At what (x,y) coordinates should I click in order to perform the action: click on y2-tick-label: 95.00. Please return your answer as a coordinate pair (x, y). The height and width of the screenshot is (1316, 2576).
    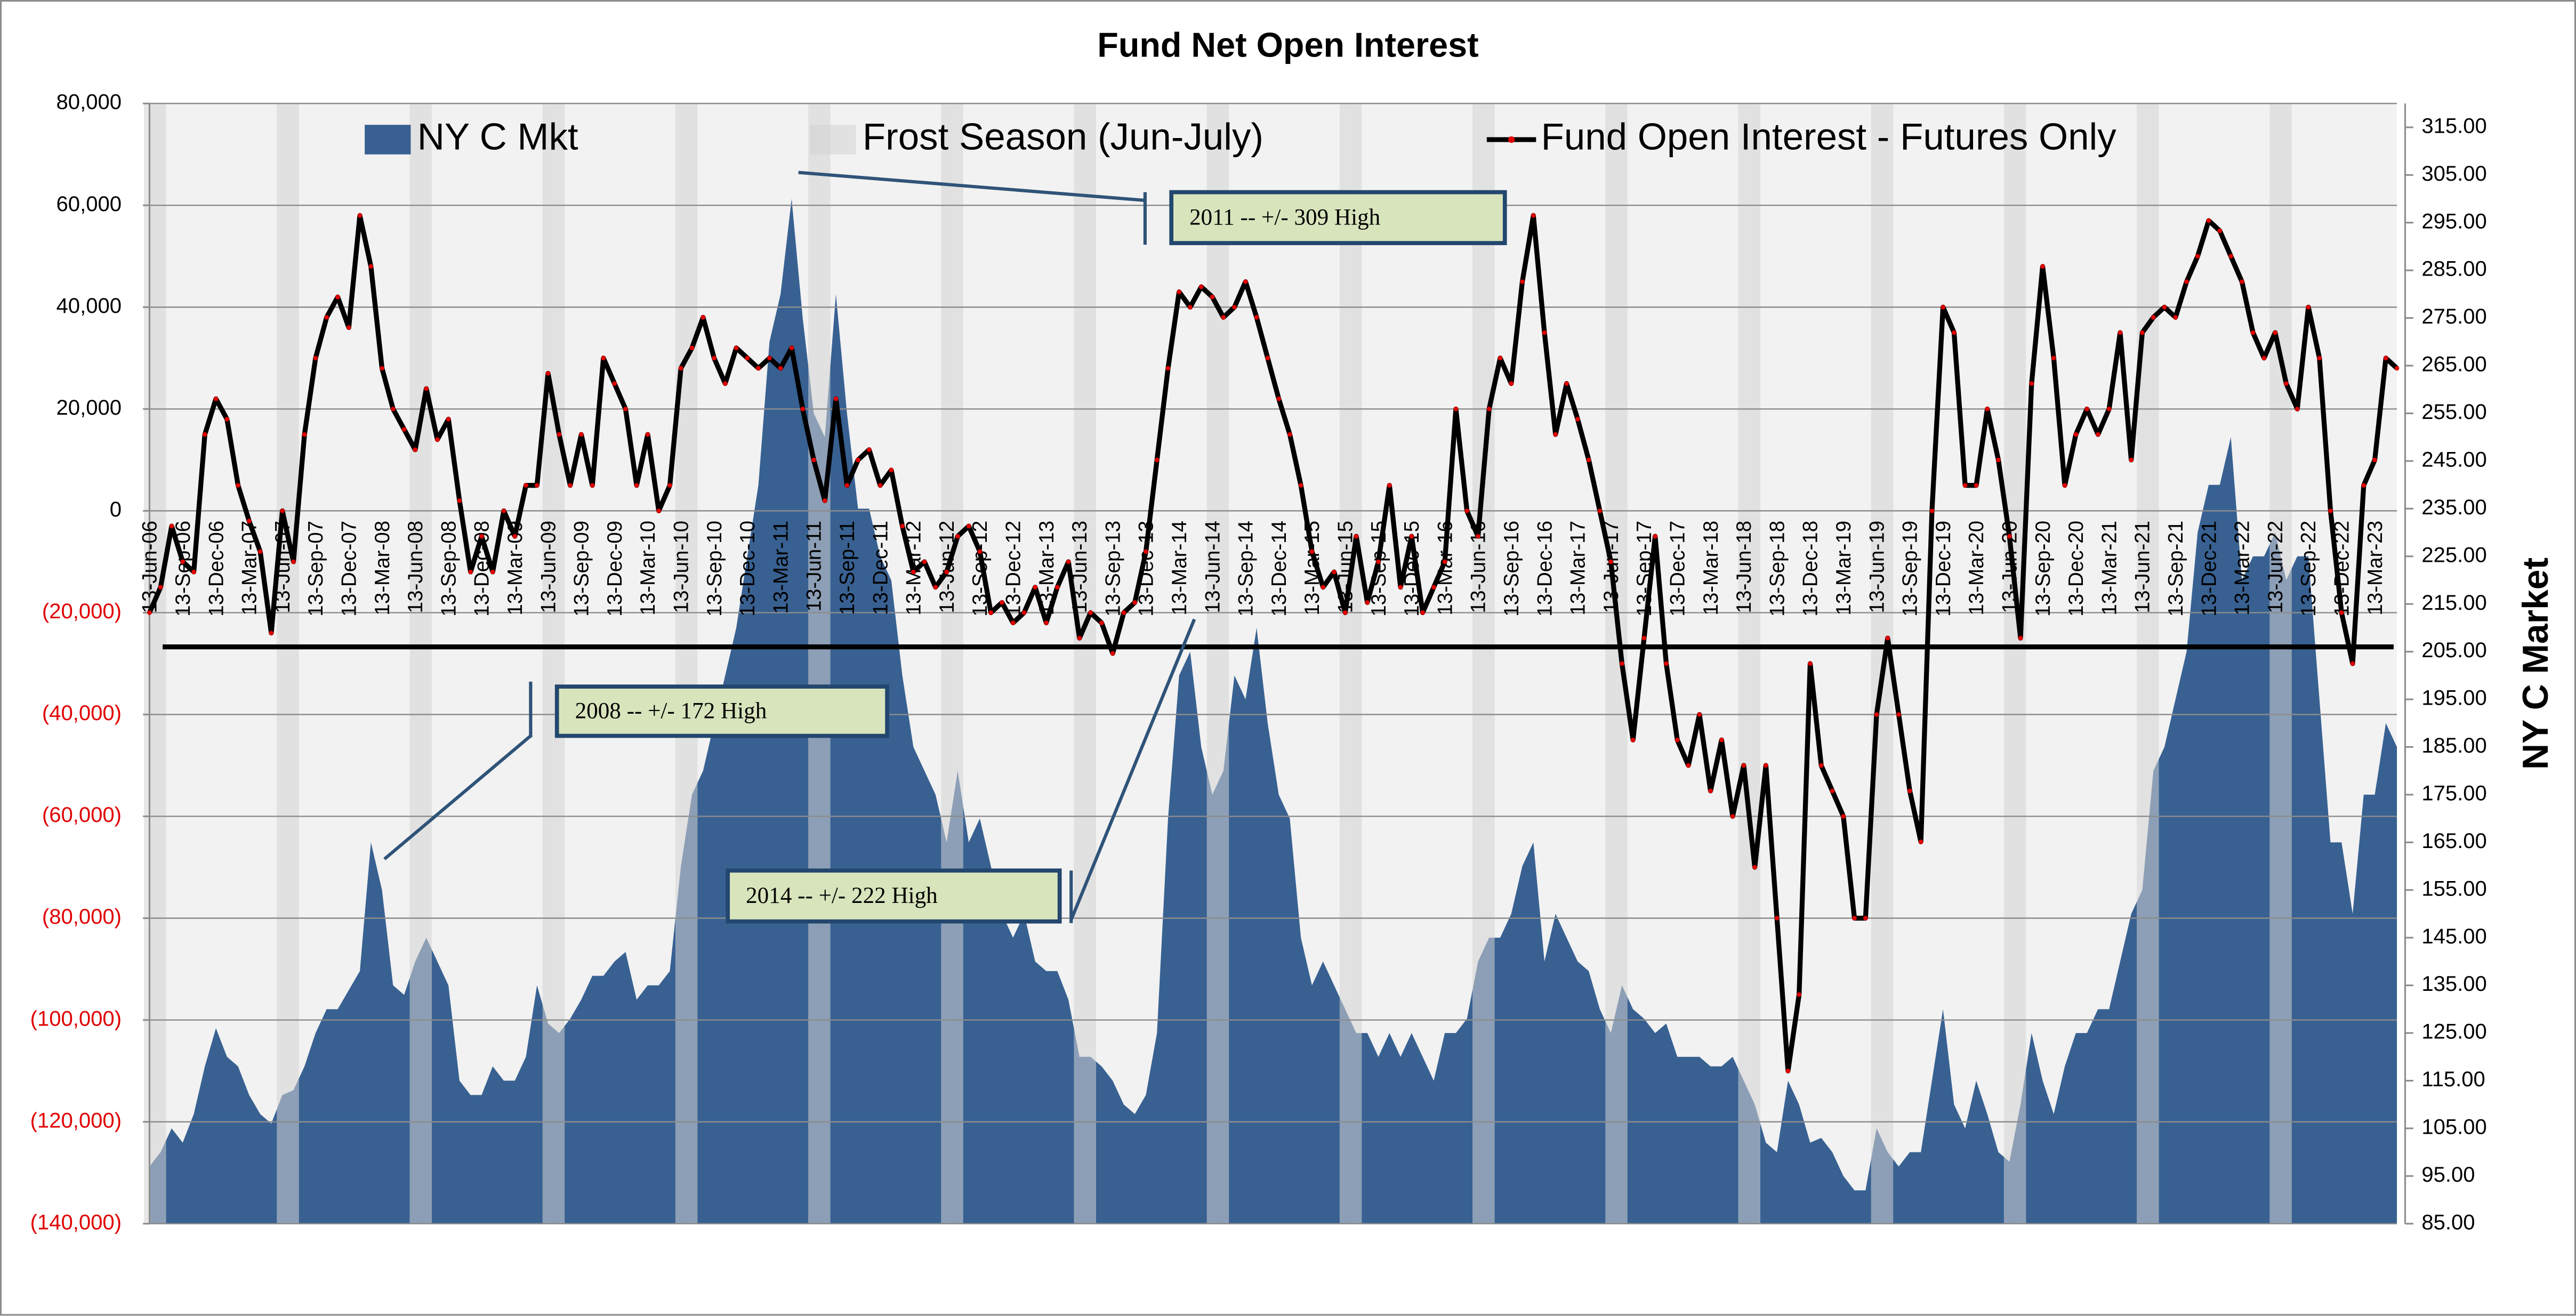
    Looking at the image, I should click on (2448, 1174).